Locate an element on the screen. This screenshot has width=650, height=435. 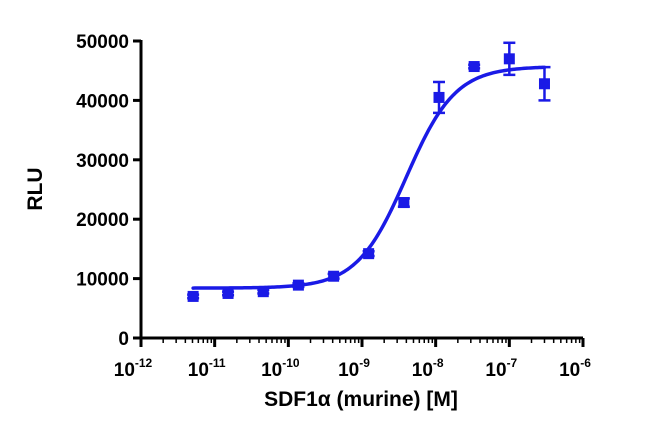
x-axis-title: SDF1α (murine) [M] is located at coordinates (361, 399).